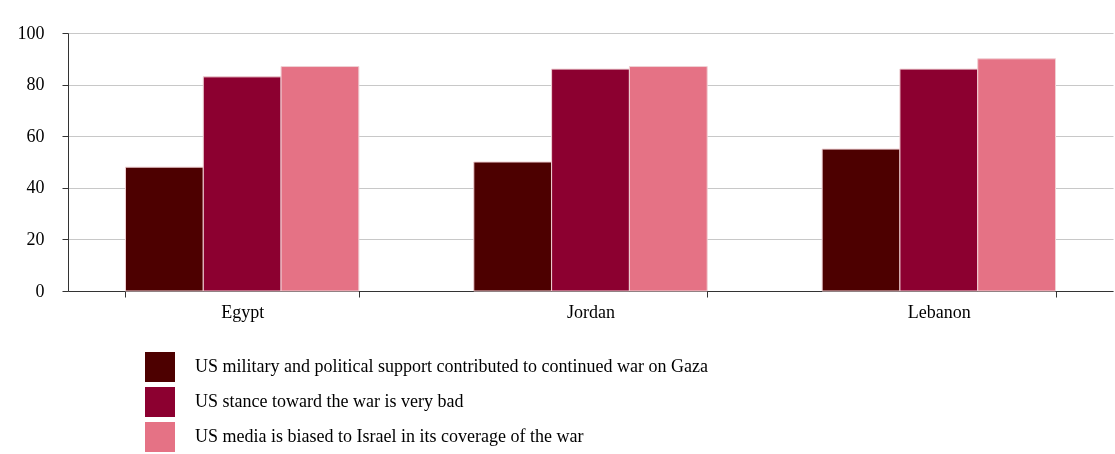  What do you see at coordinates (31, 32) in the screenshot?
I see `y-tick-label: 100` at bounding box center [31, 32].